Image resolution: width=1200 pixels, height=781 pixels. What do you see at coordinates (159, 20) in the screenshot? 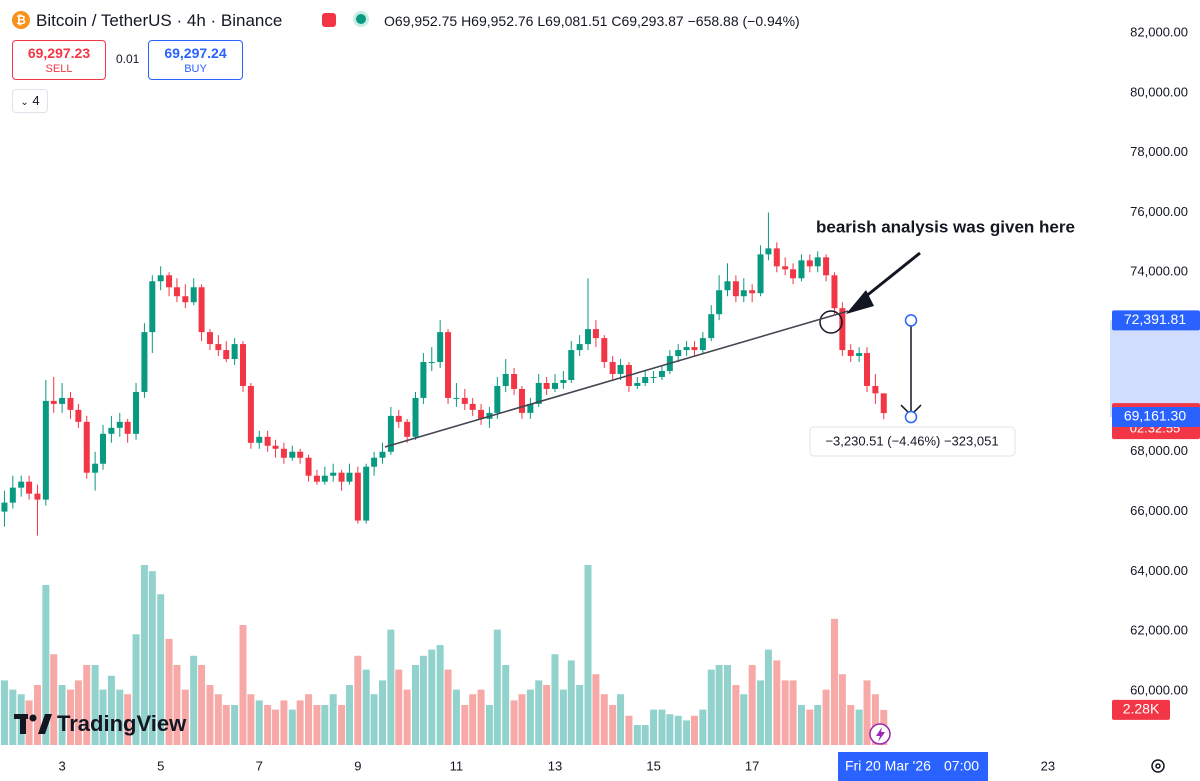
I see `symbol-title: Bitcoin / TetherUS · 4h · Binance` at bounding box center [159, 20].